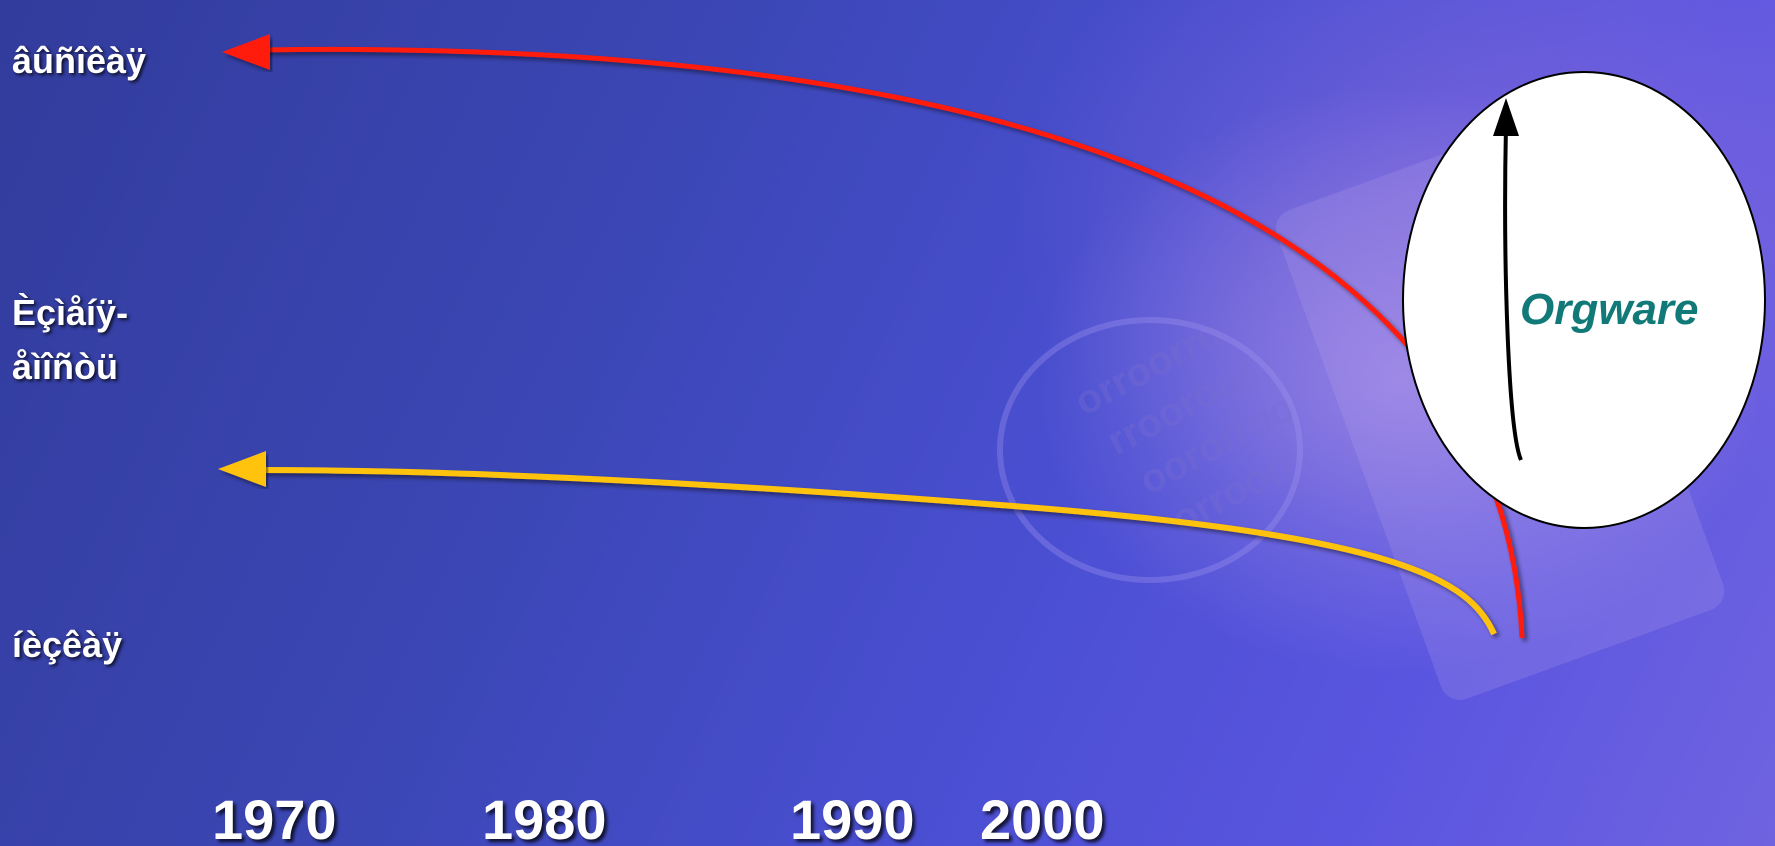  What do you see at coordinates (1506, 117) in the screenshot?
I see `arrow-up-icon` at bounding box center [1506, 117].